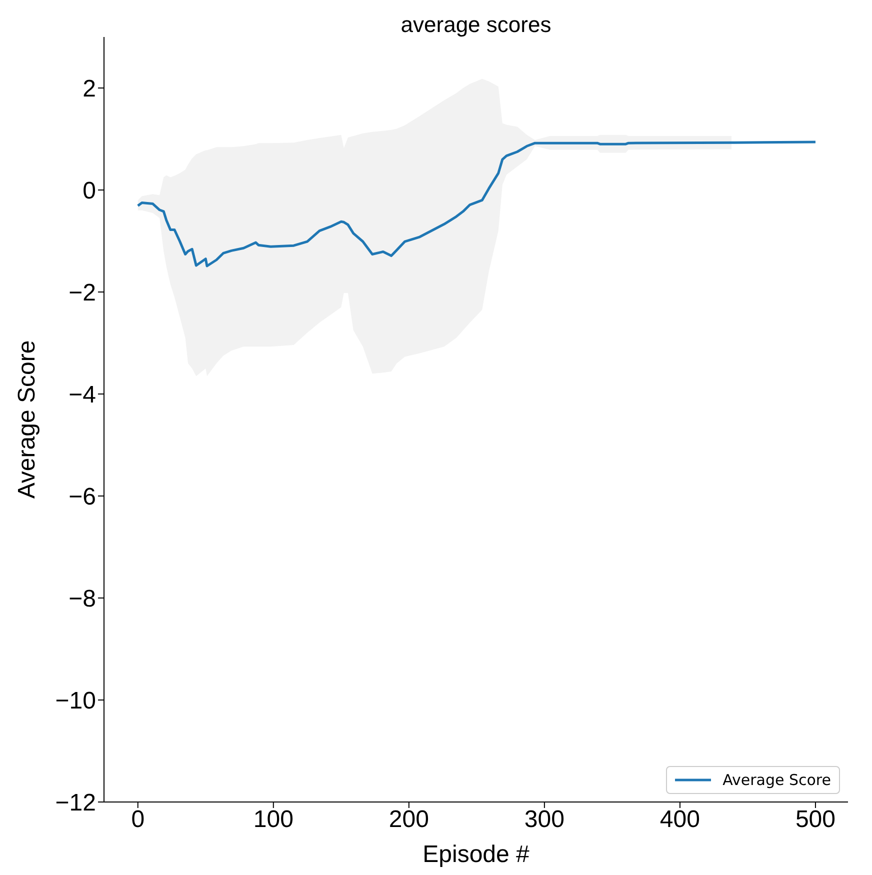 The image size is (872, 875). What do you see at coordinates (89, 89) in the screenshot?
I see `y-tick-label: 2` at bounding box center [89, 89].